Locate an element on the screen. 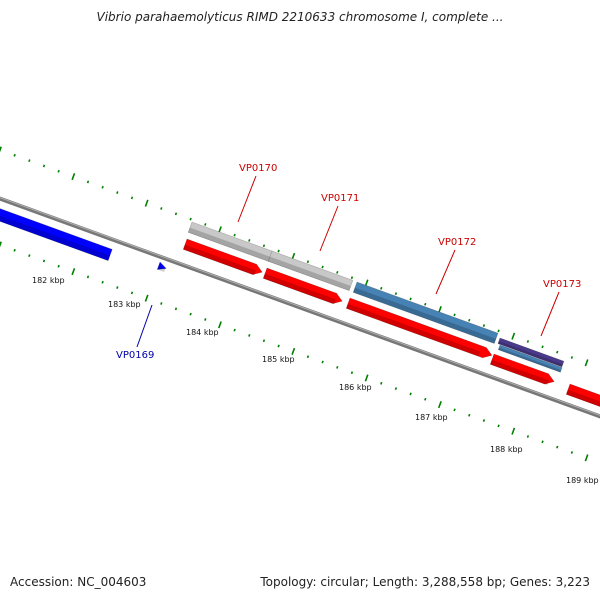 This screenshot has width=600, height=600. kbp-label: 185 kbp is located at coordinates (278, 359).